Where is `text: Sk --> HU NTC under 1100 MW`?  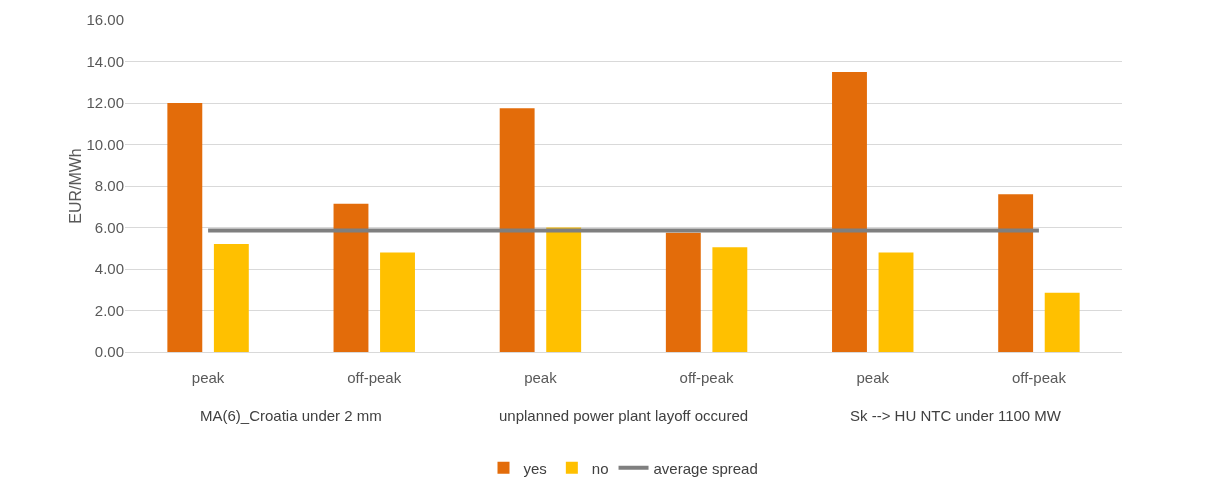 text: Sk --> HU NTC under 1100 MW is located at coordinates (956, 415).